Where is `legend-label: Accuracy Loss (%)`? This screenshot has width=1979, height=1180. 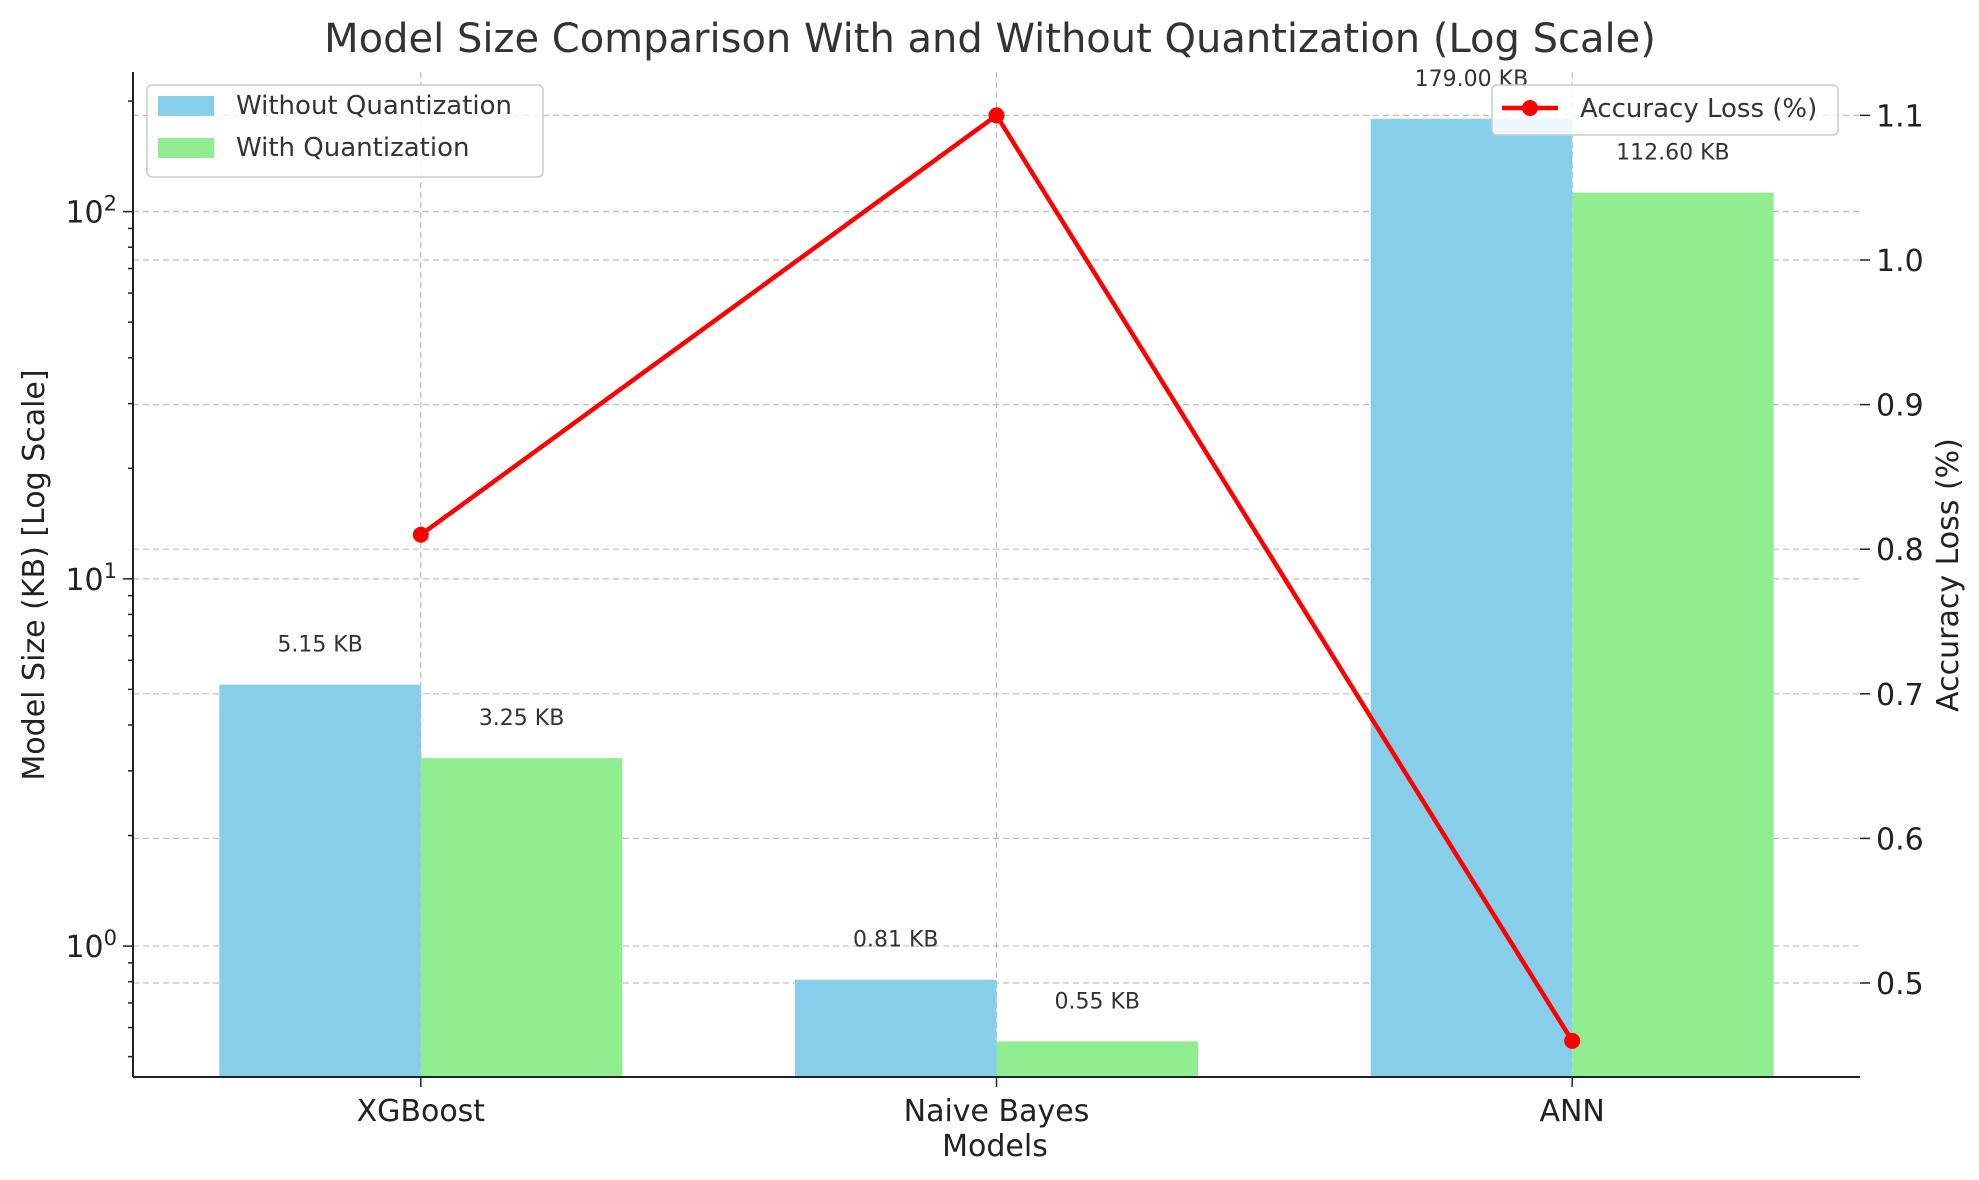
legend-label: Accuracy Loss (%) is located at coordinates (1698, 109).